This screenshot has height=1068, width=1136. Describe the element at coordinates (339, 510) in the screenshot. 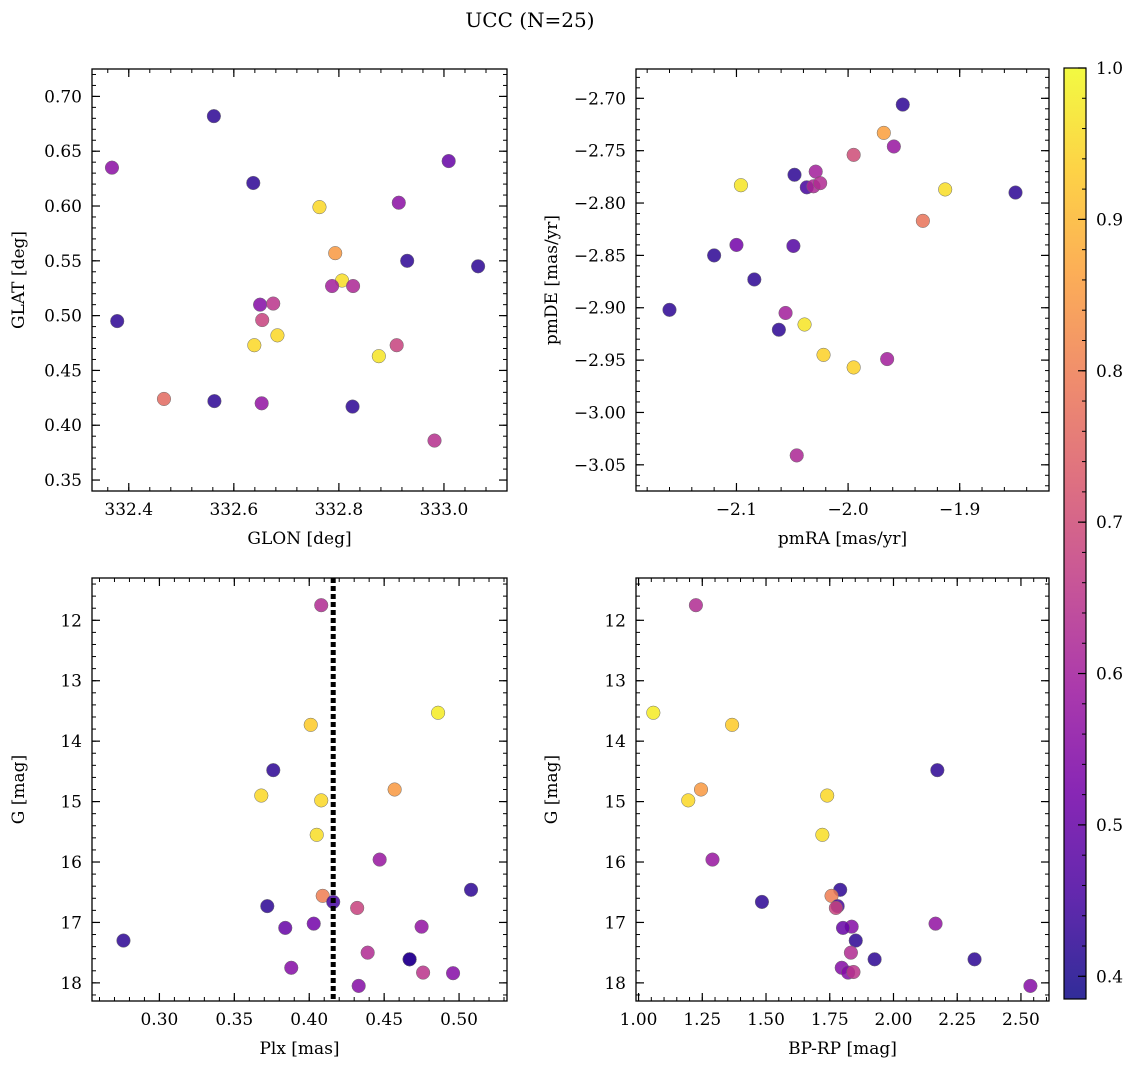

I see `x-tick-label: 332.8` at that location.